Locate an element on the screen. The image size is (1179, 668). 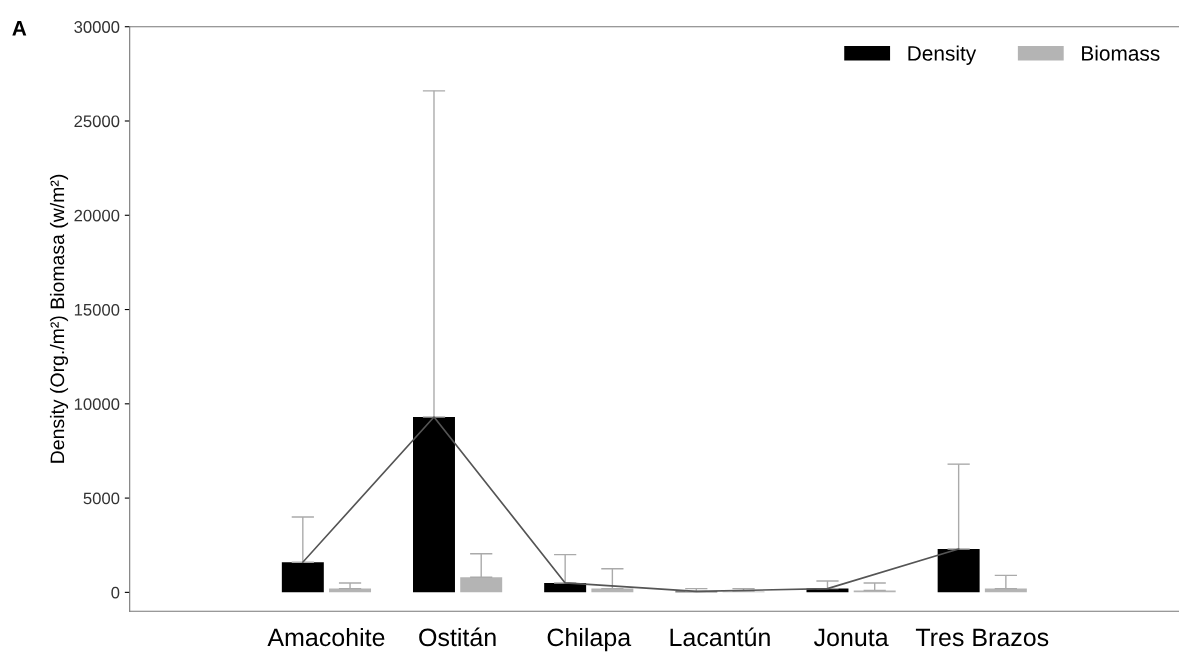
y-axis-title: Density (Org./m²) Biomasa (w/m²) is located at coordinates (59, 318).